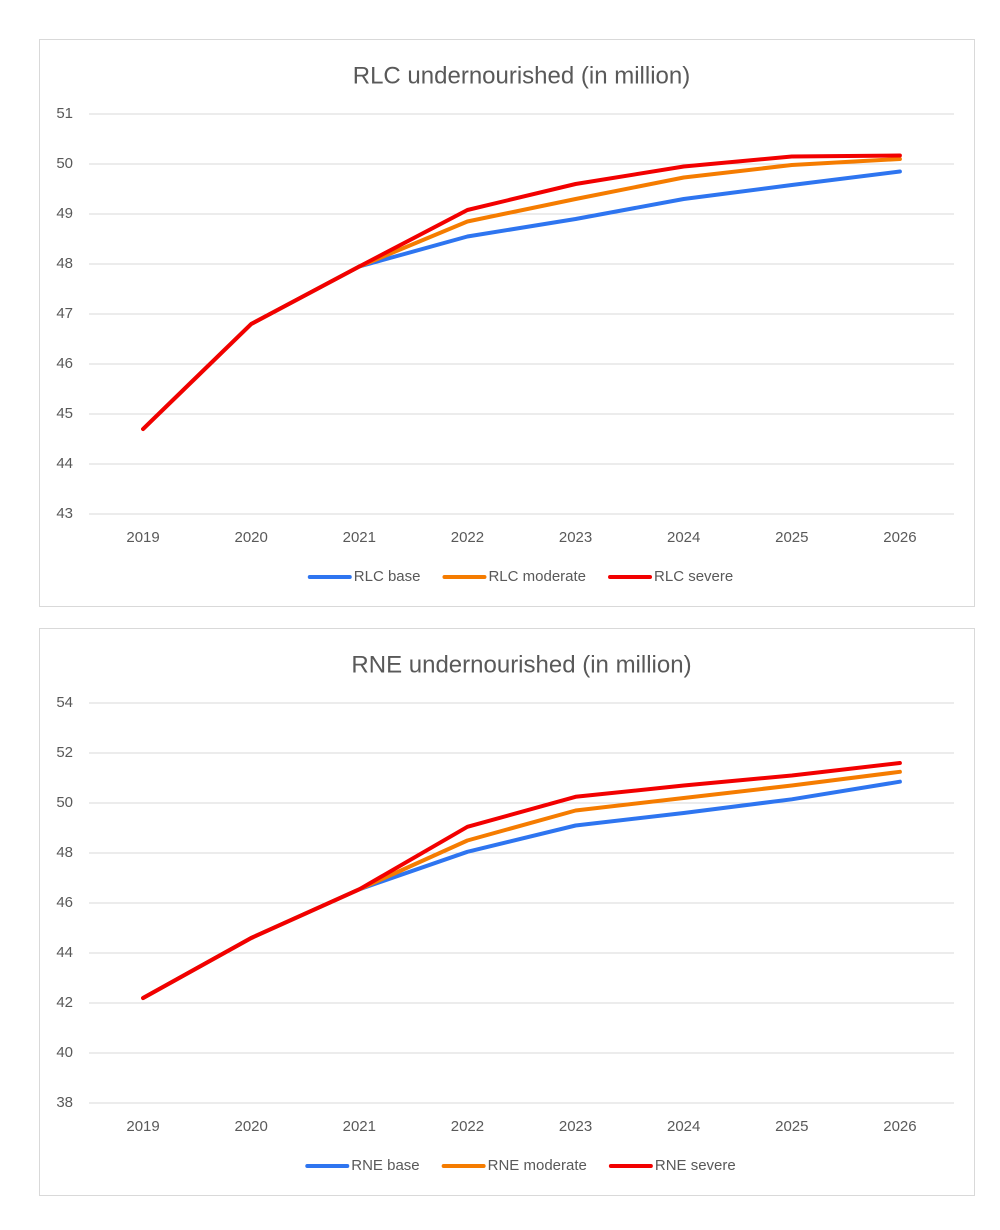  Describe the element at coordinates (64, 463) in the screenshot. I see `chart-0-y-tick-label: 44` at that location.